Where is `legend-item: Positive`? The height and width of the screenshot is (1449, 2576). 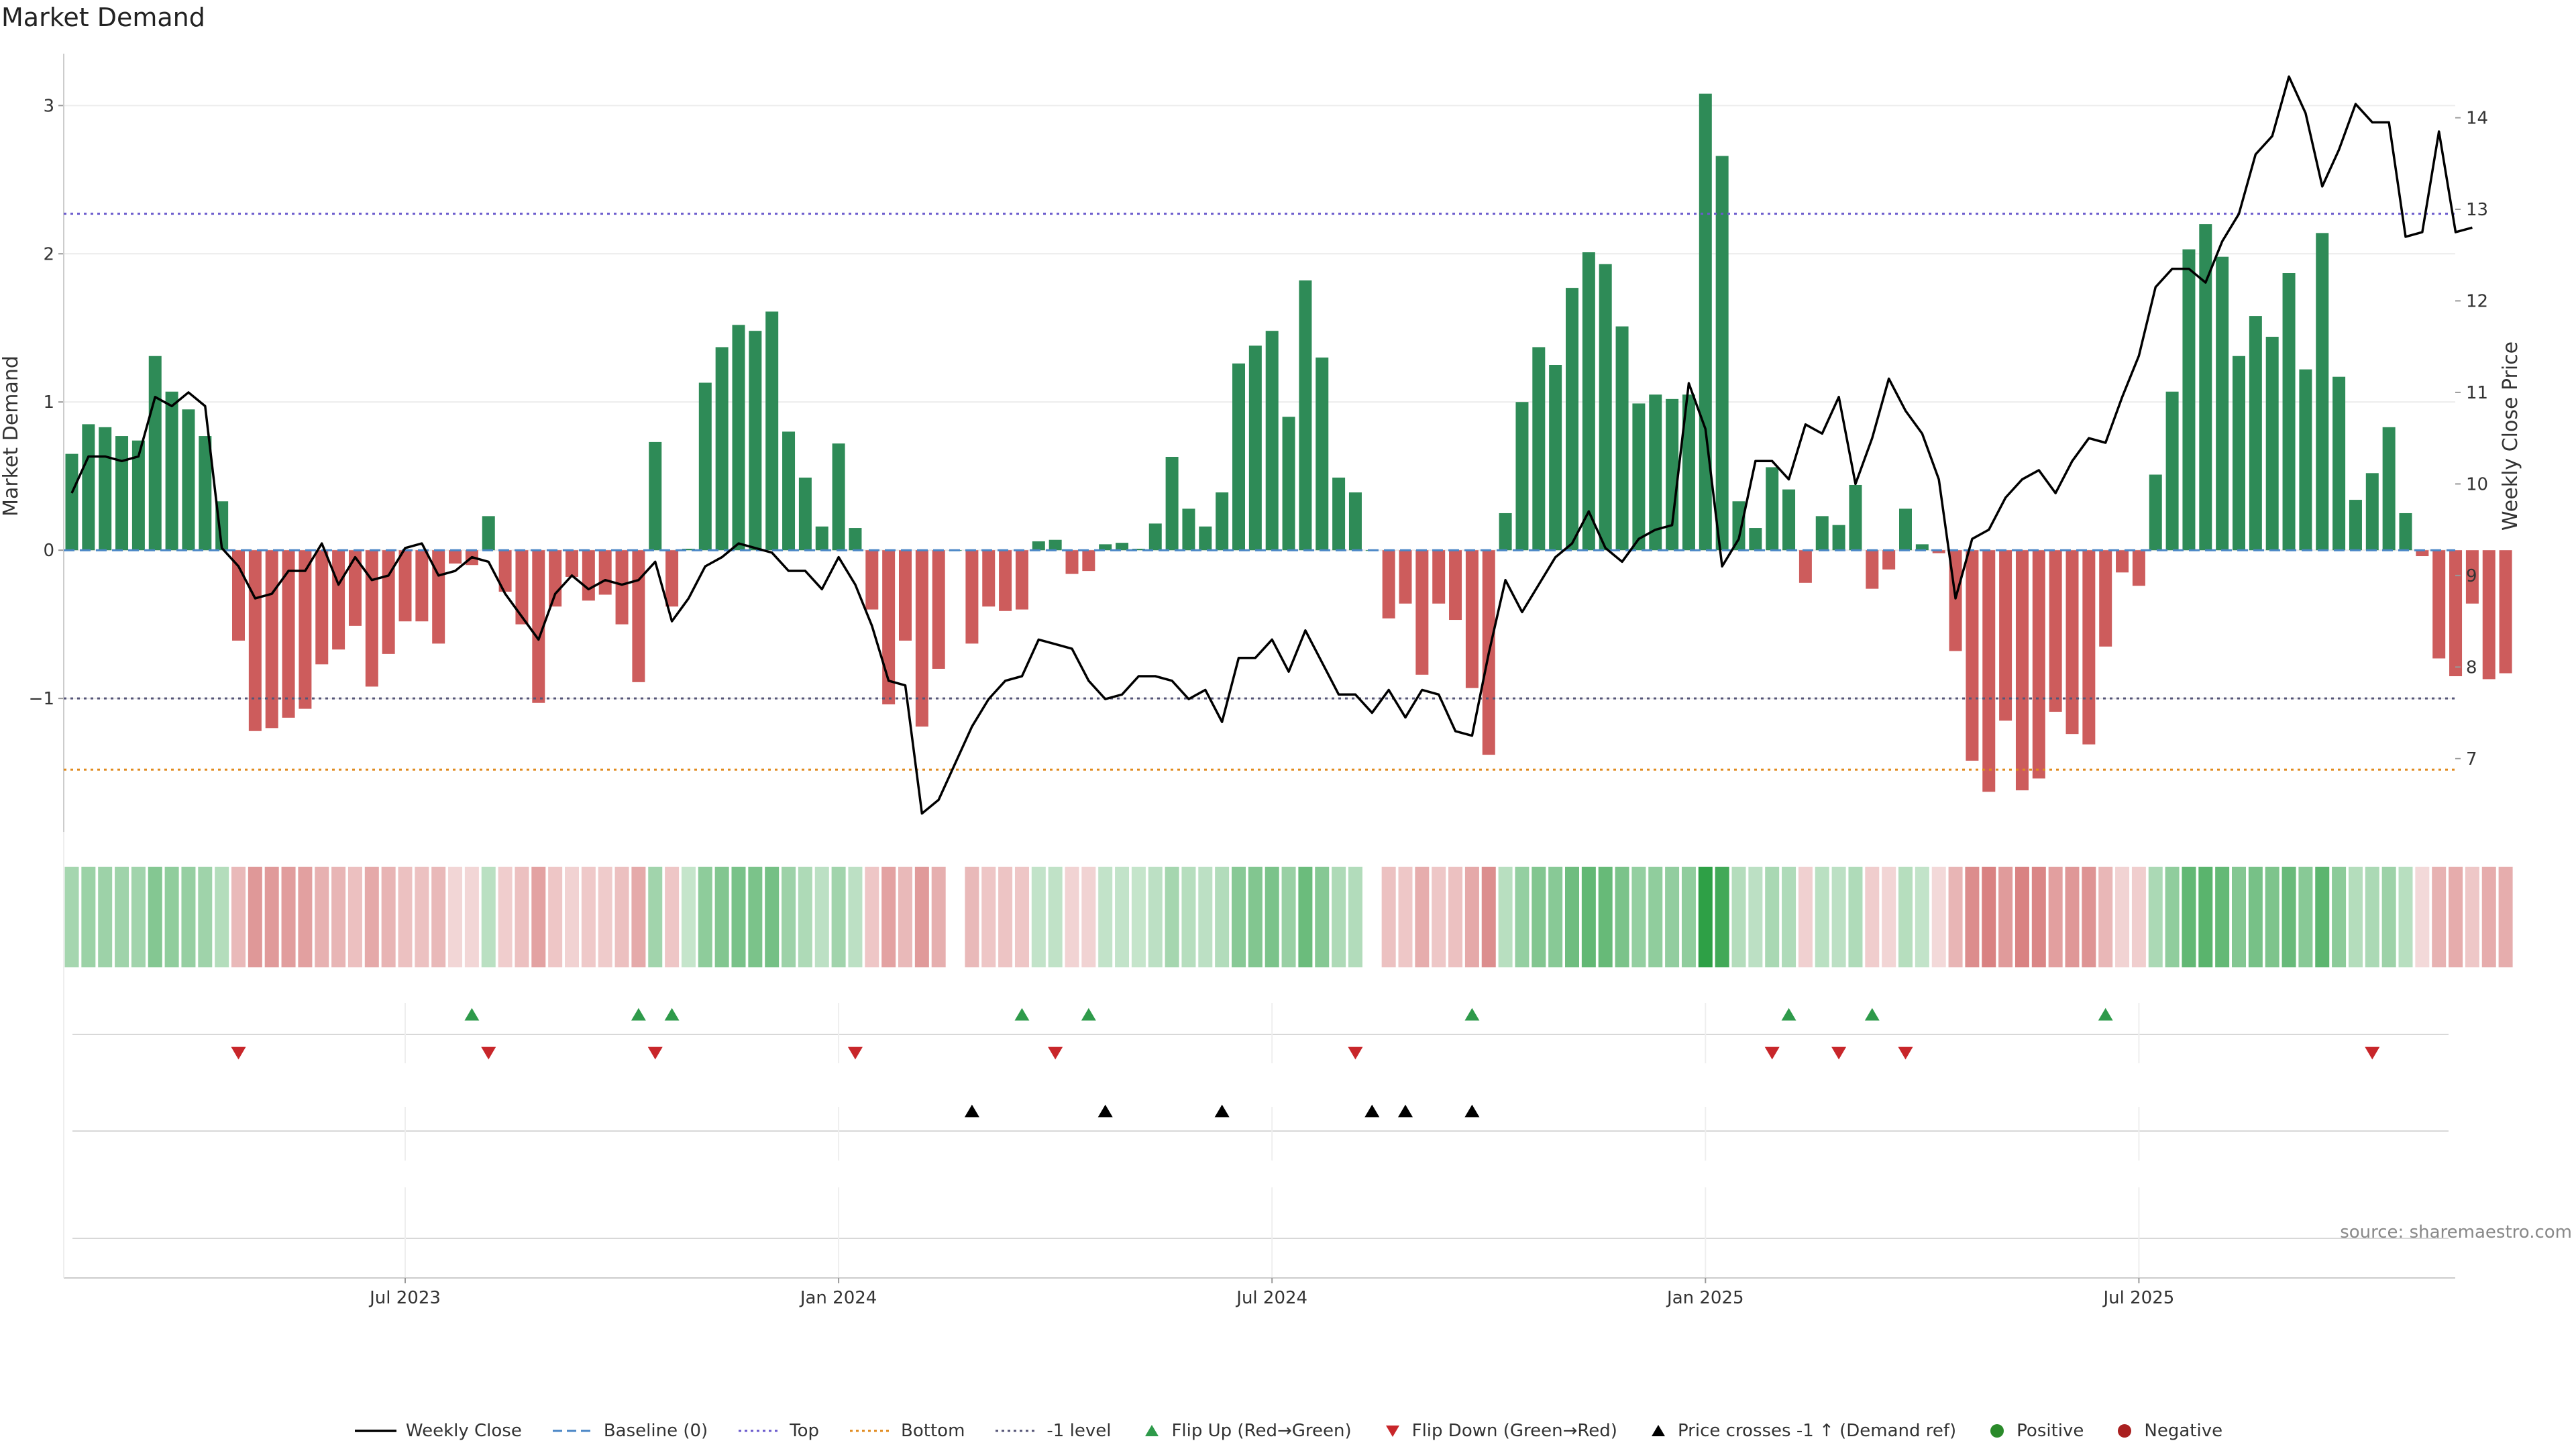
legend-item: Positive is located at coordinates (2035, 1431).